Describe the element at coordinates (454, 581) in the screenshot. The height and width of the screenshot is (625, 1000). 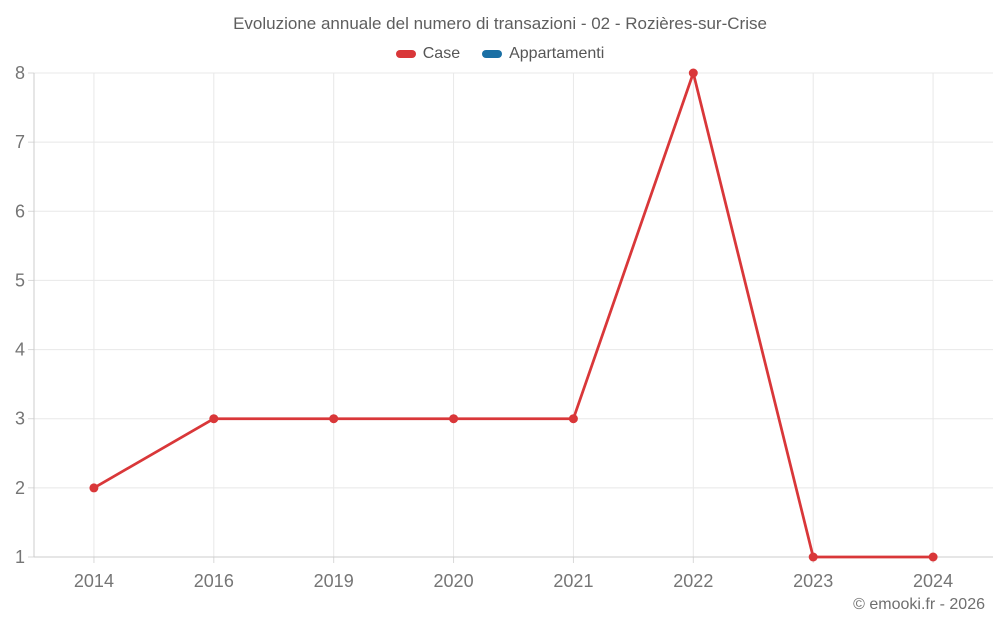
I see `x-axis-label: 2020` at that location.